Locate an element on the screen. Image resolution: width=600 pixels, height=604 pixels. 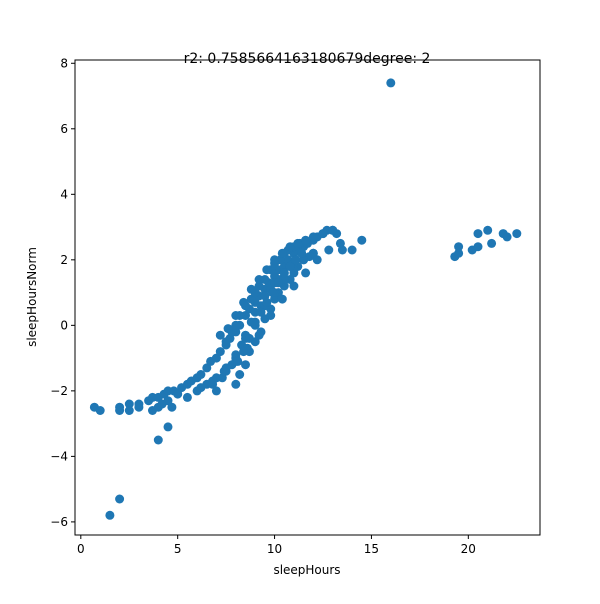
y-tick-label: −2 is located at coordinates (59, 391).